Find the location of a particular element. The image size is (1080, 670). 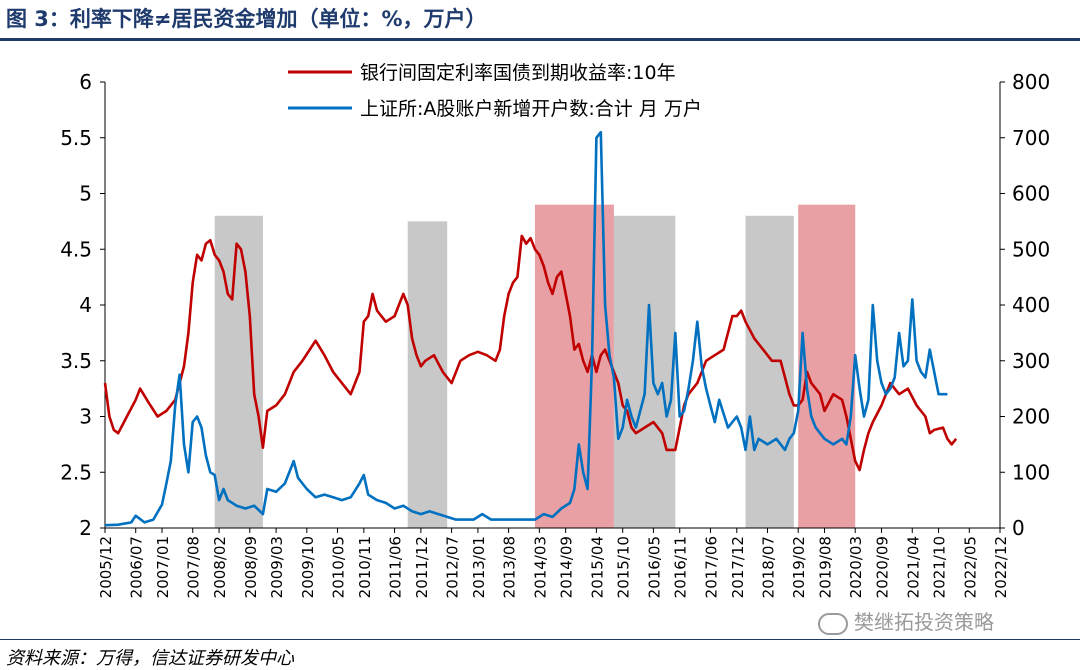

x-axis-tick-label: 2010/11 is located at coordinates (365, 567).